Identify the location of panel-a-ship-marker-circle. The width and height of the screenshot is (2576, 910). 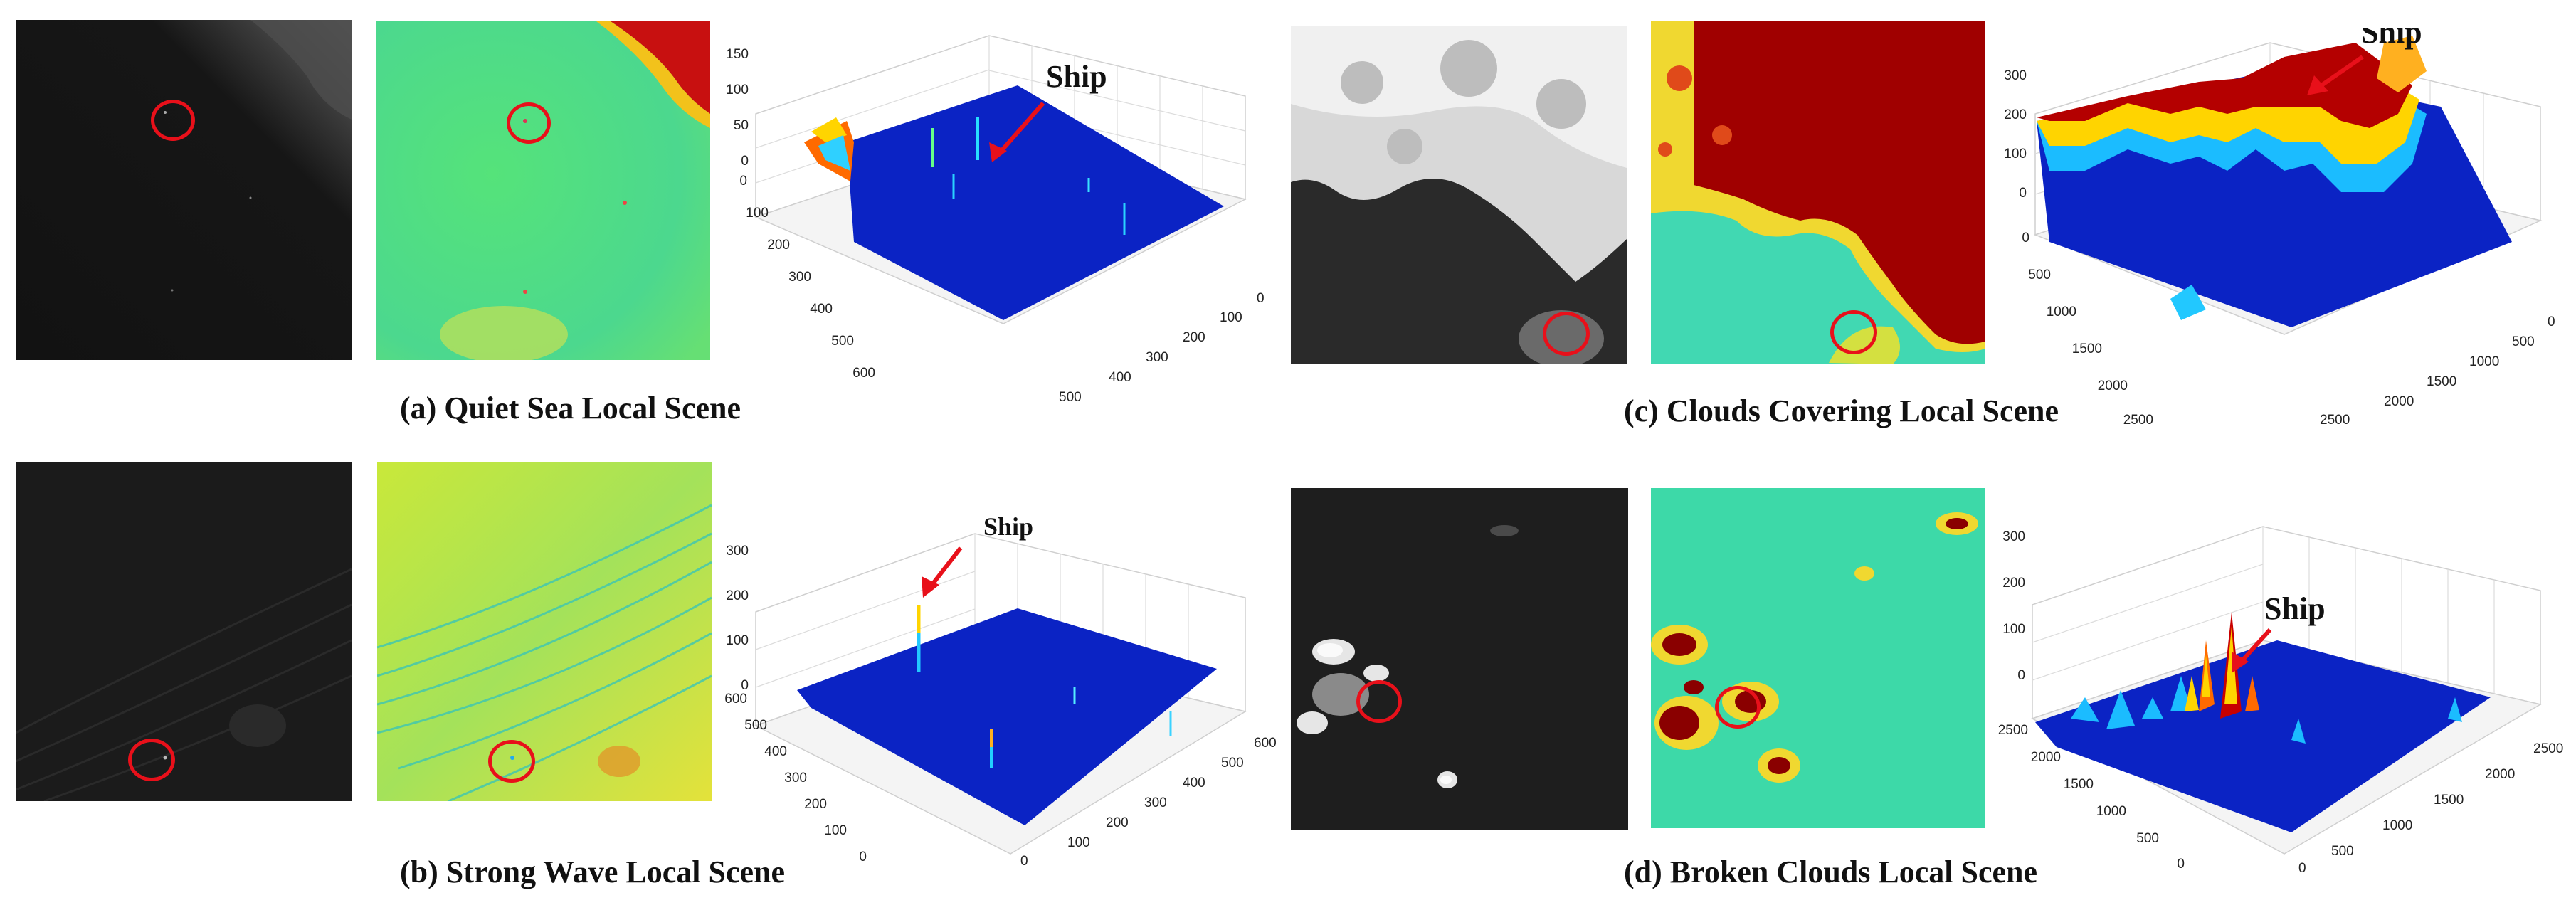
(173, 120).